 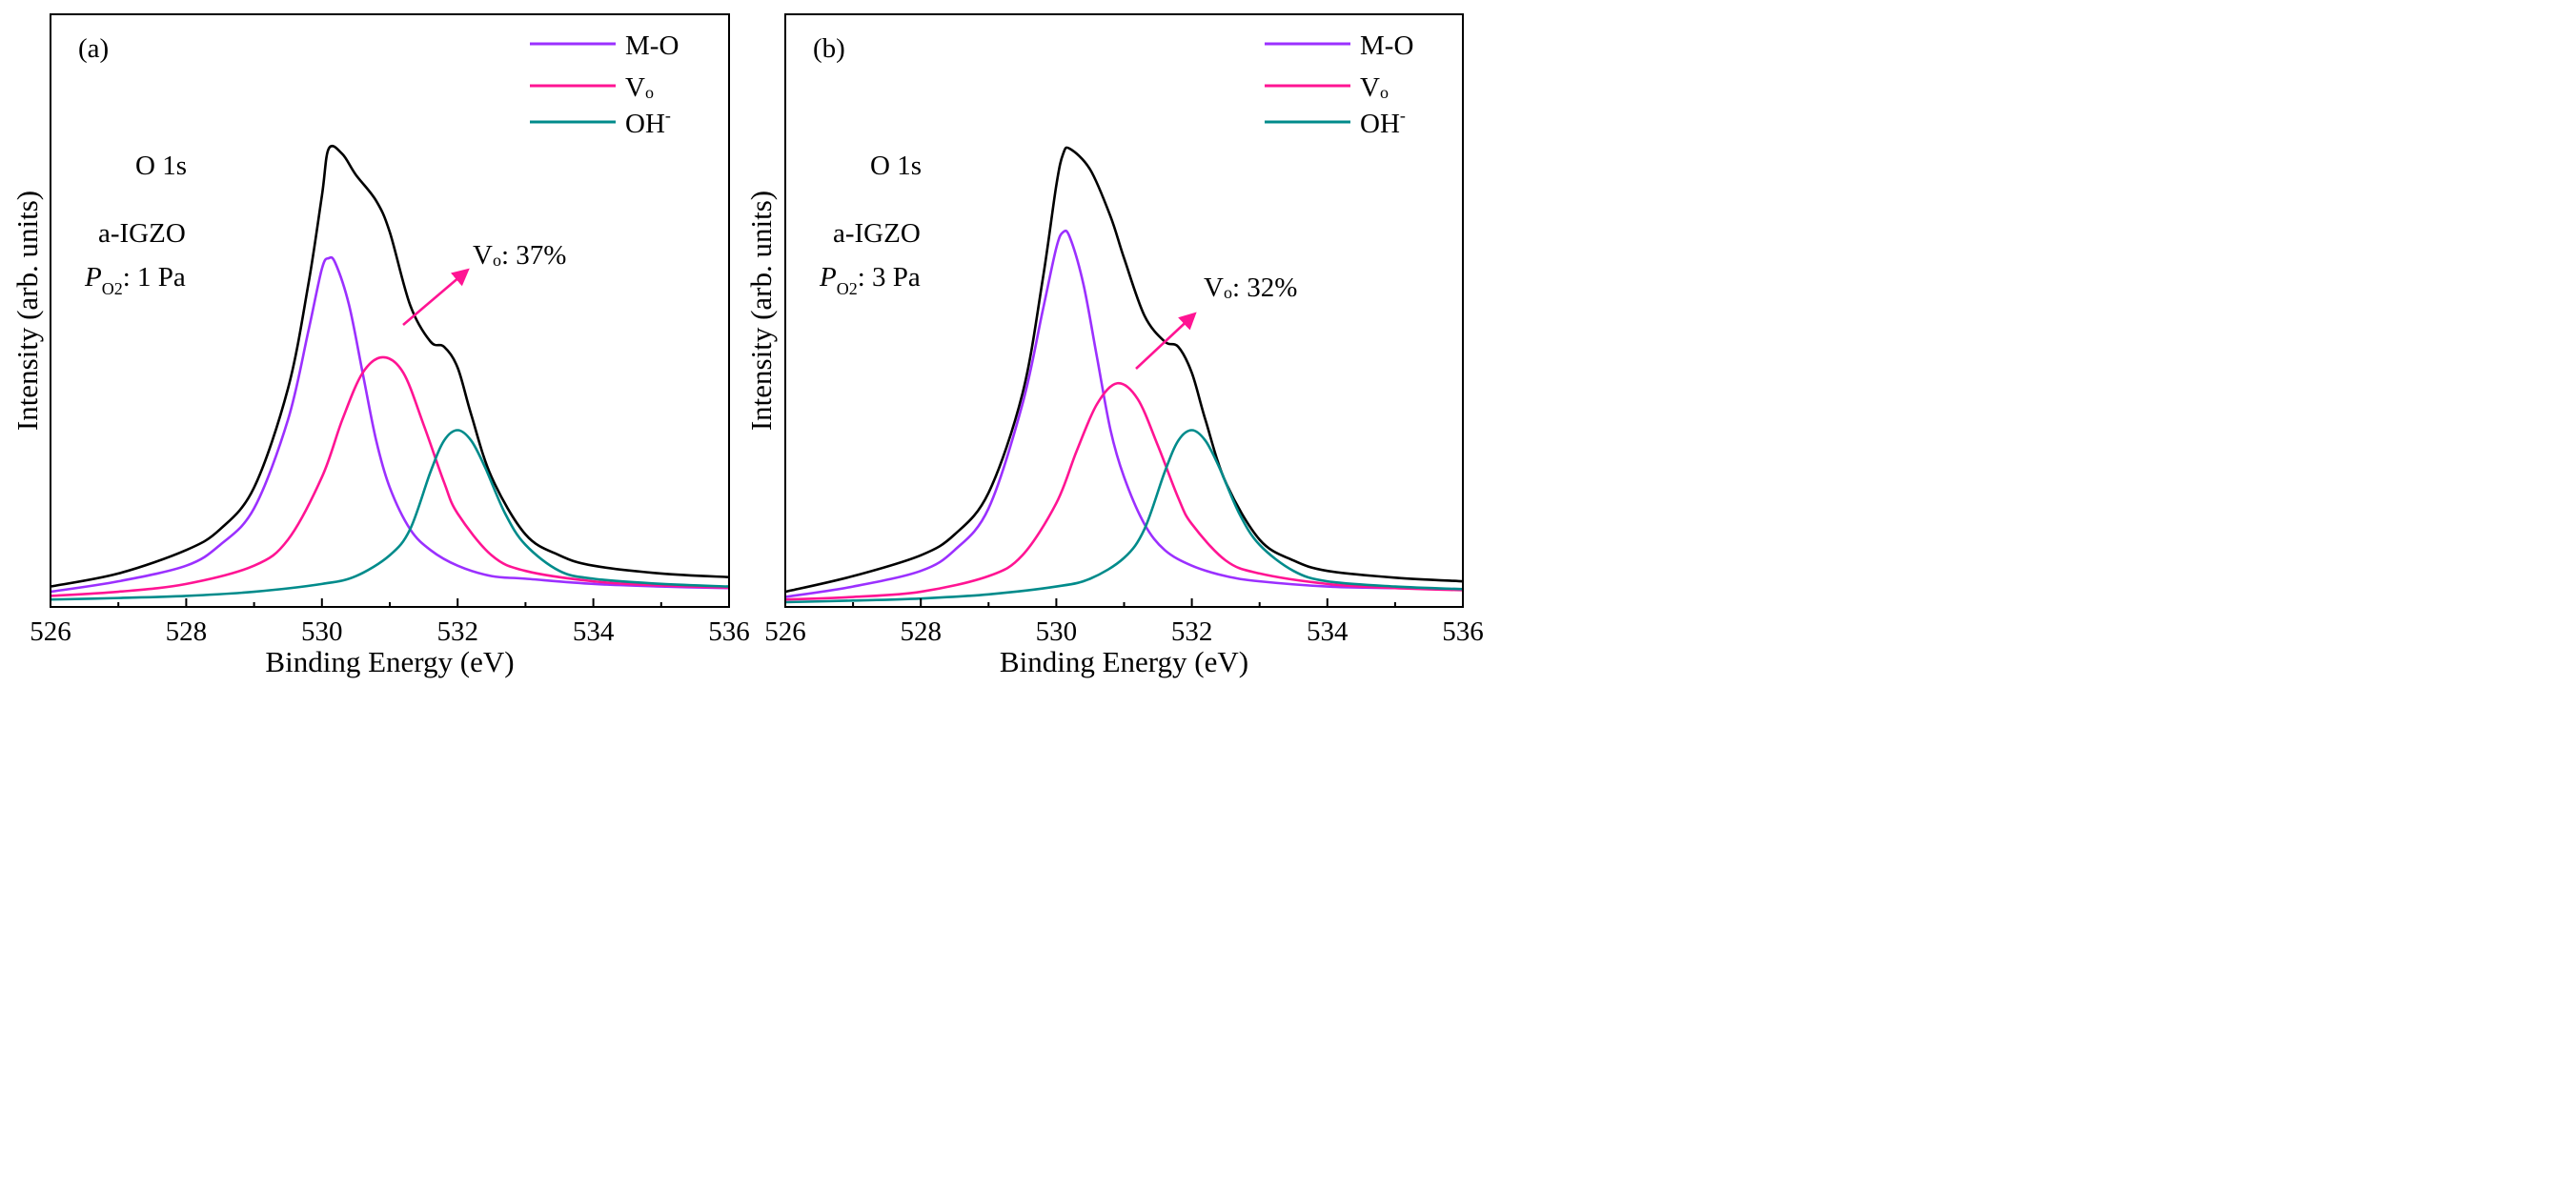 I want to click on annotation-vo-percentage: Vo: 37%, so click(x=520, y=255).